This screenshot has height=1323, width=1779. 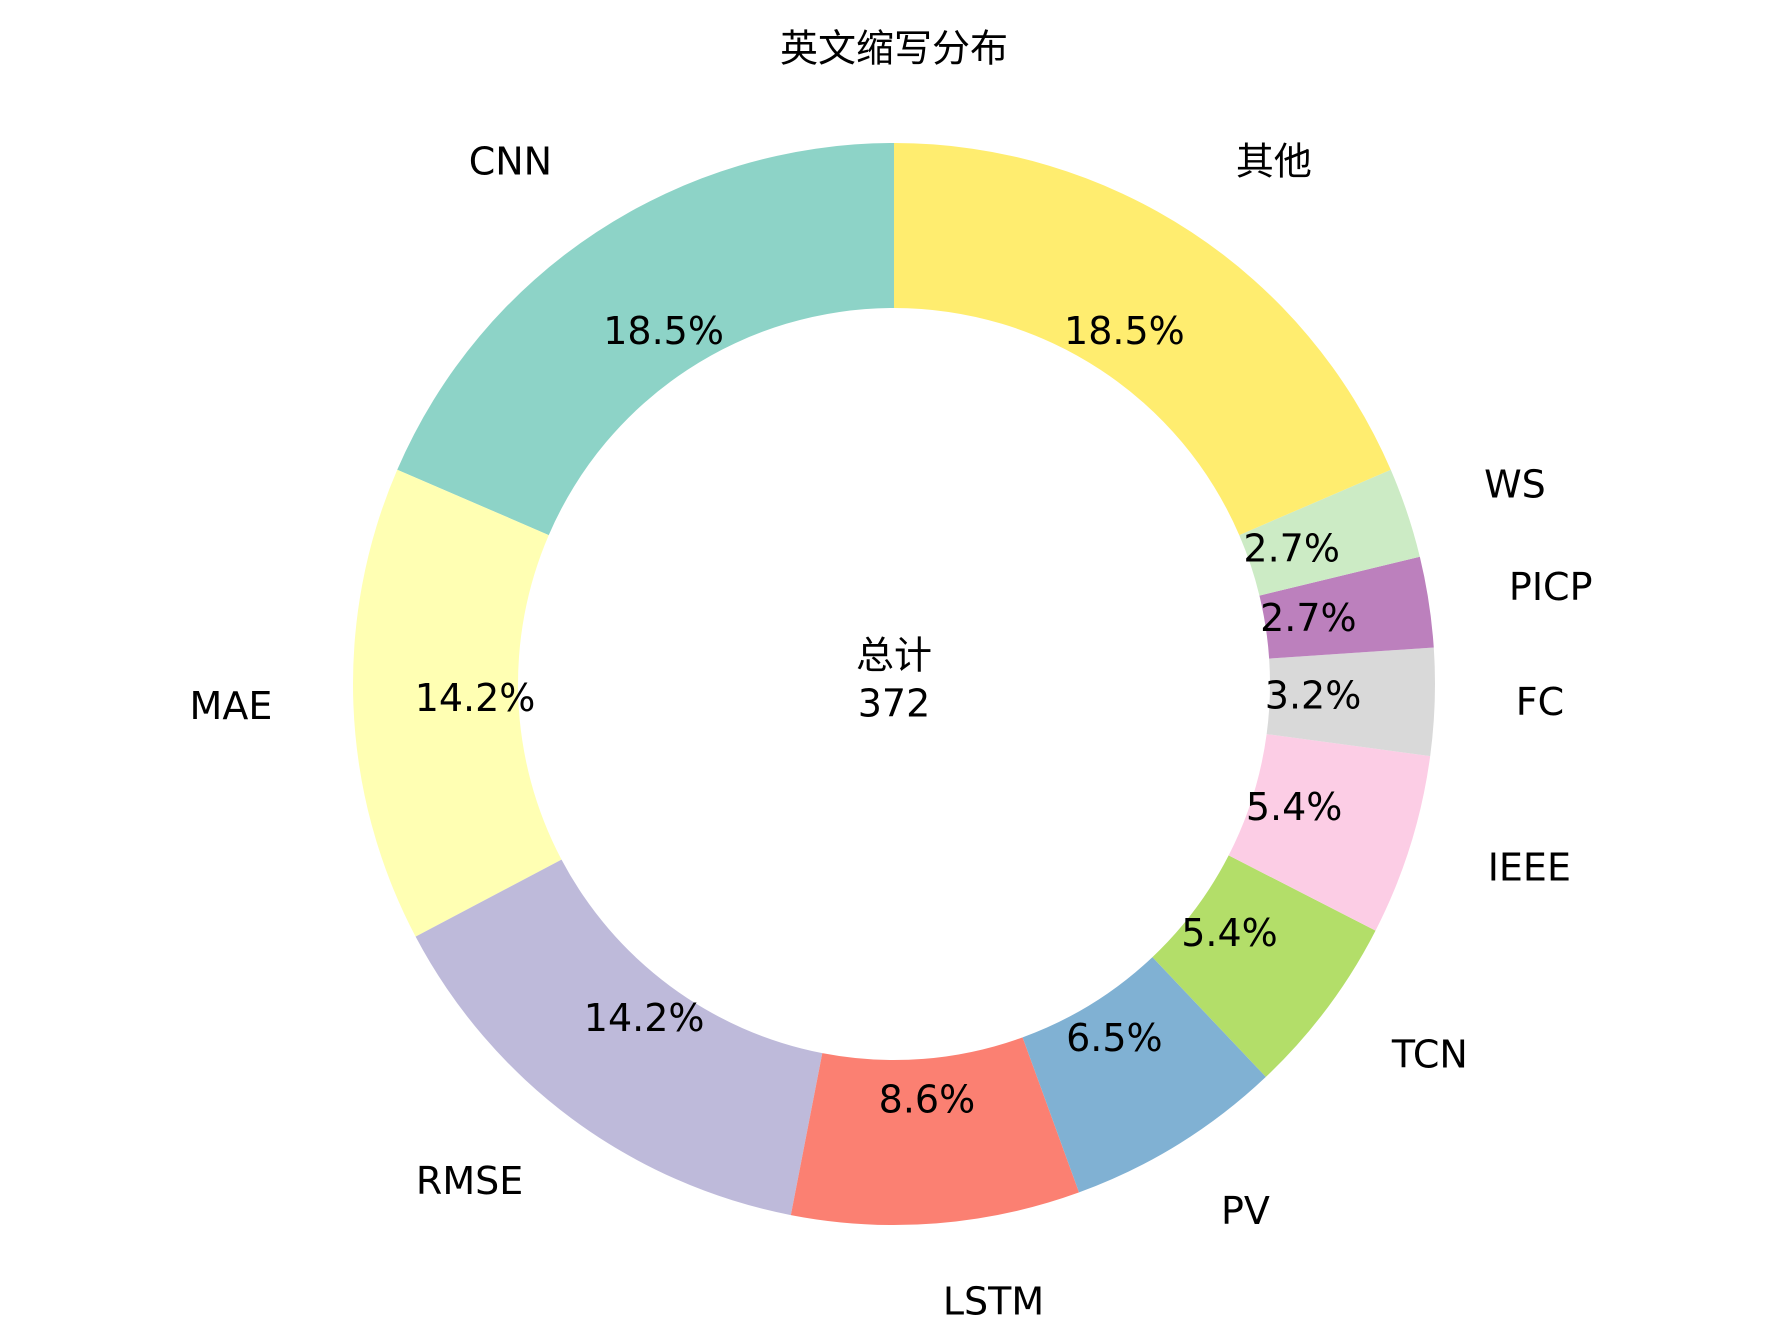 What do you see at coordinates (894, 704) in the screenshot?
I see `center-total: 372` at bounding box center [894, 704].